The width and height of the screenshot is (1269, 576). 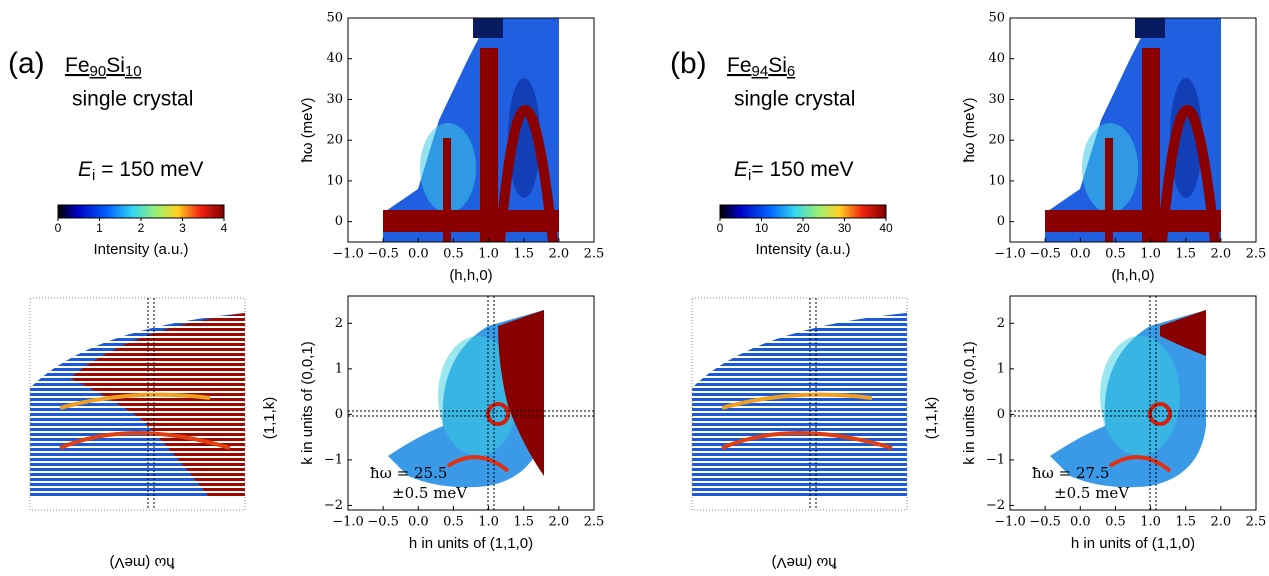 I want to click on formula: Fe90Si10, so click(x=103, y=67).